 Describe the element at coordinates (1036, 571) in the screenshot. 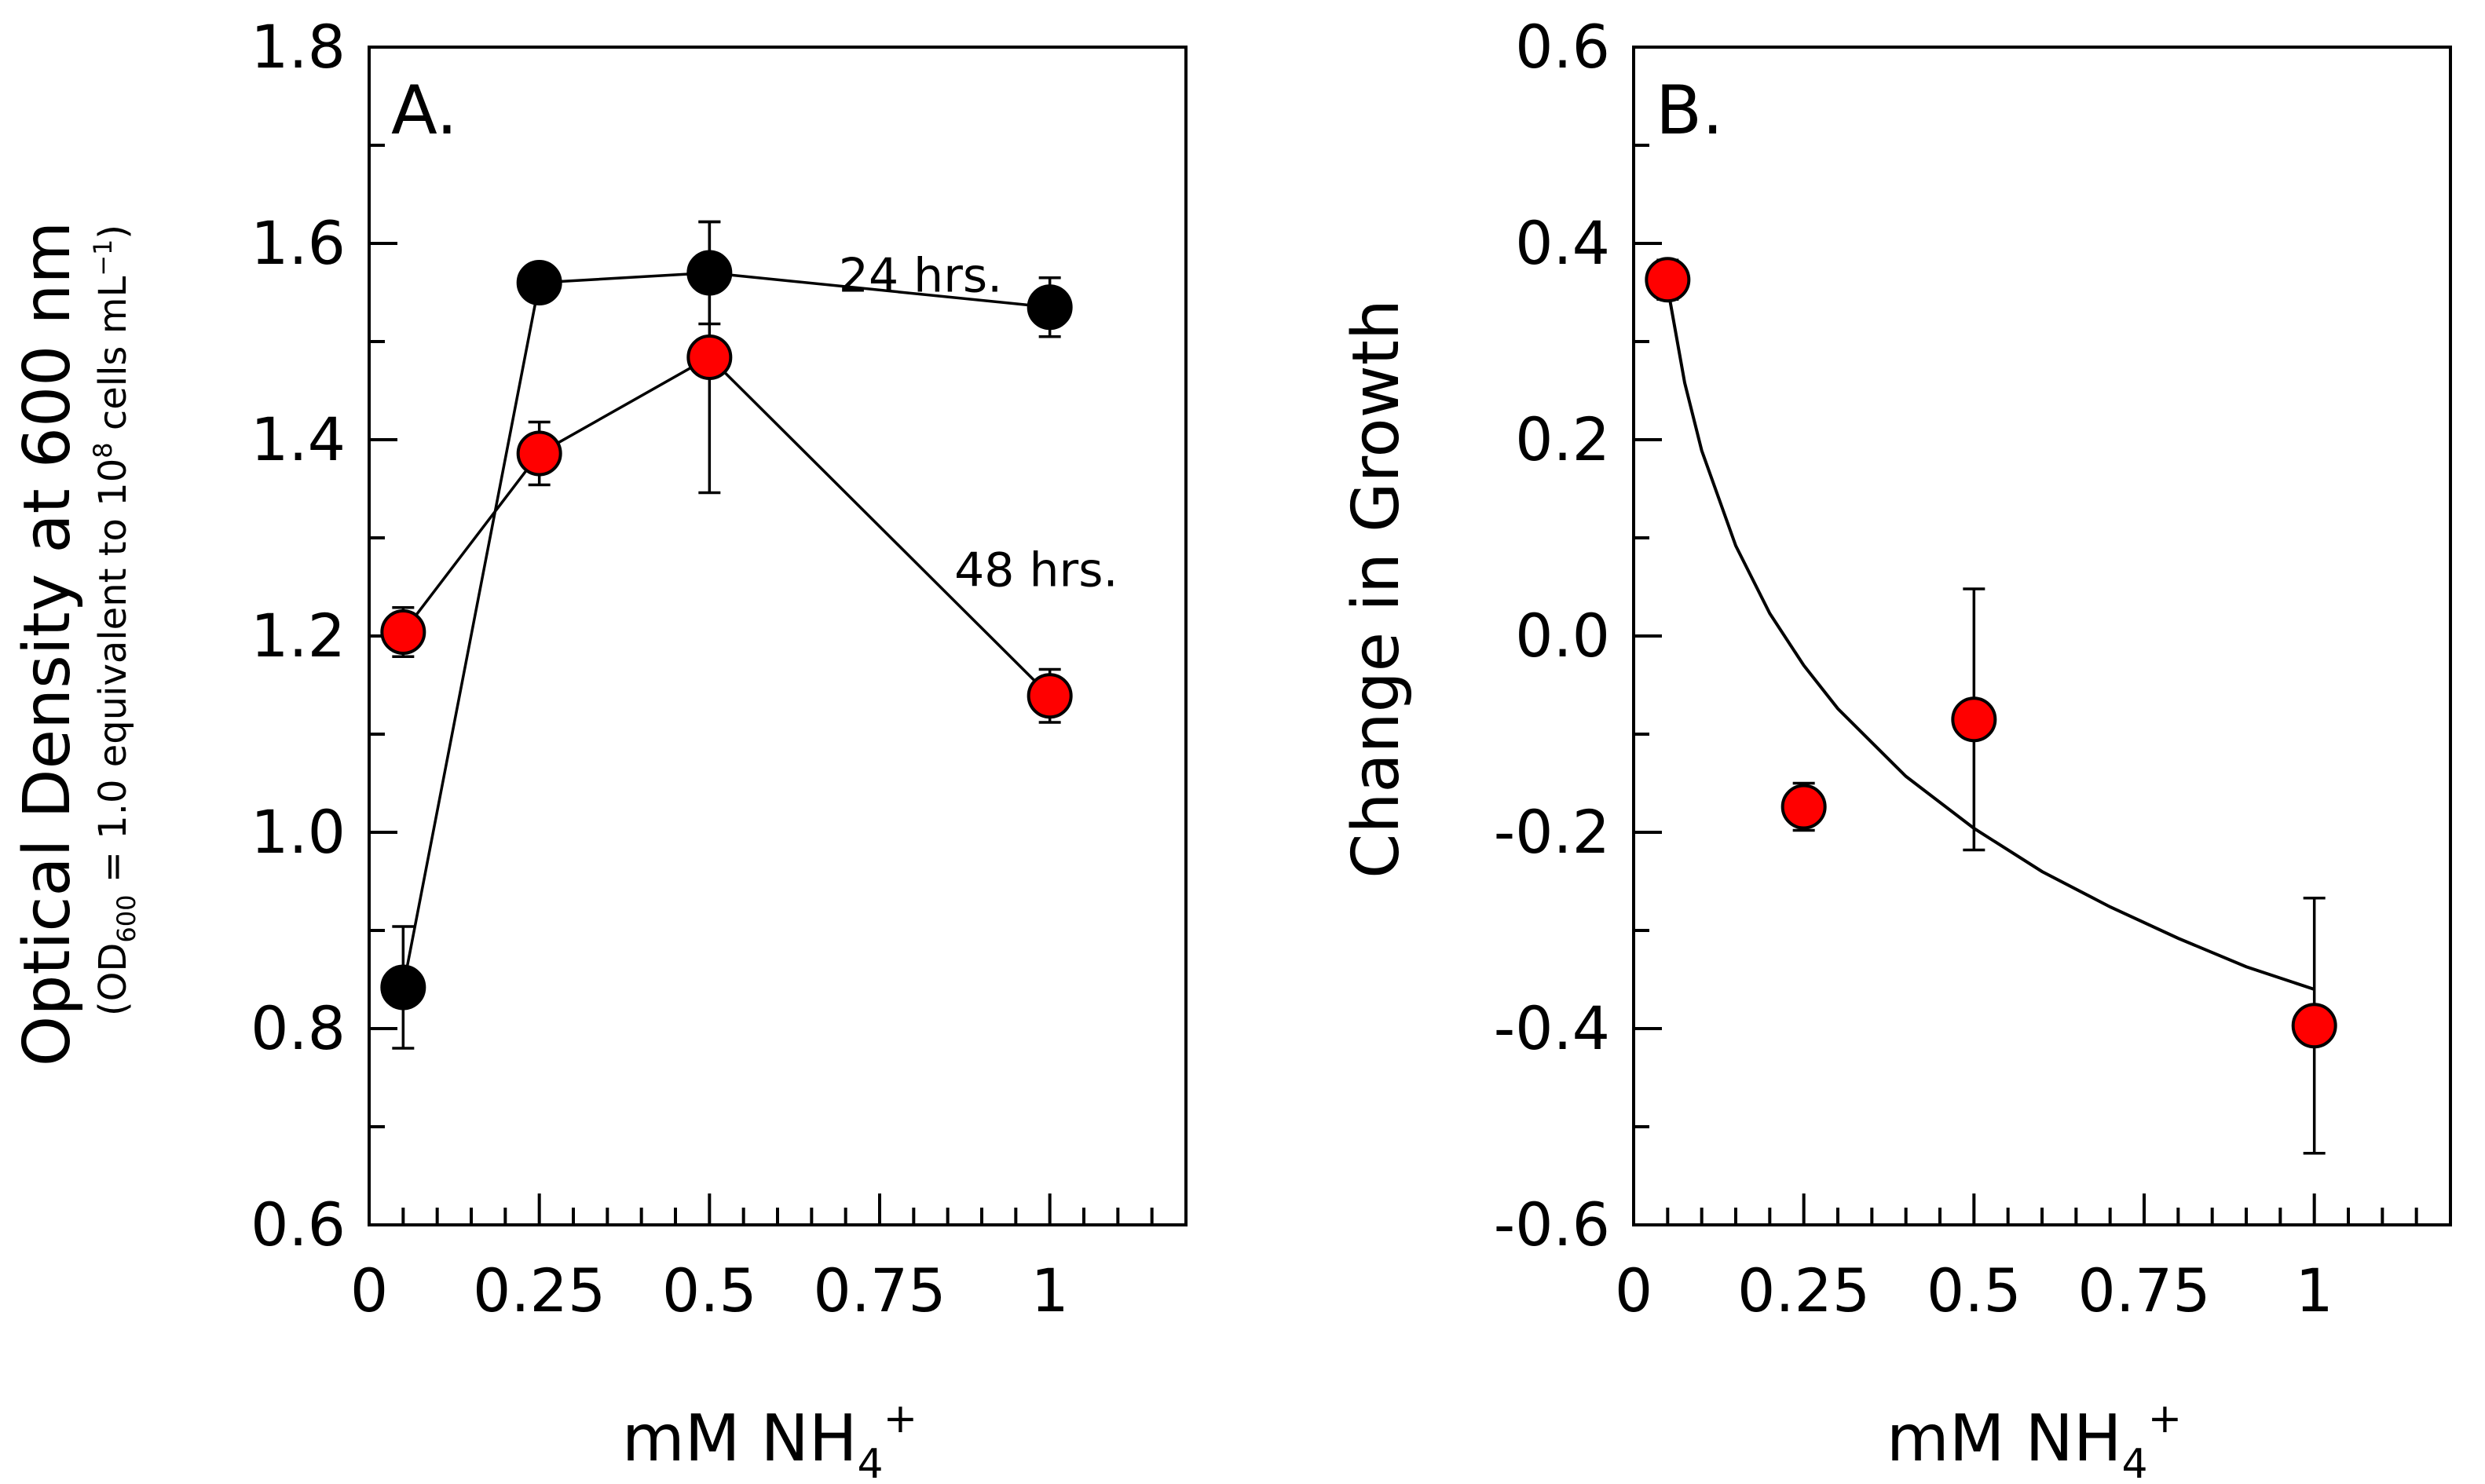

I see `series-label: 48 hrs.` at that location.